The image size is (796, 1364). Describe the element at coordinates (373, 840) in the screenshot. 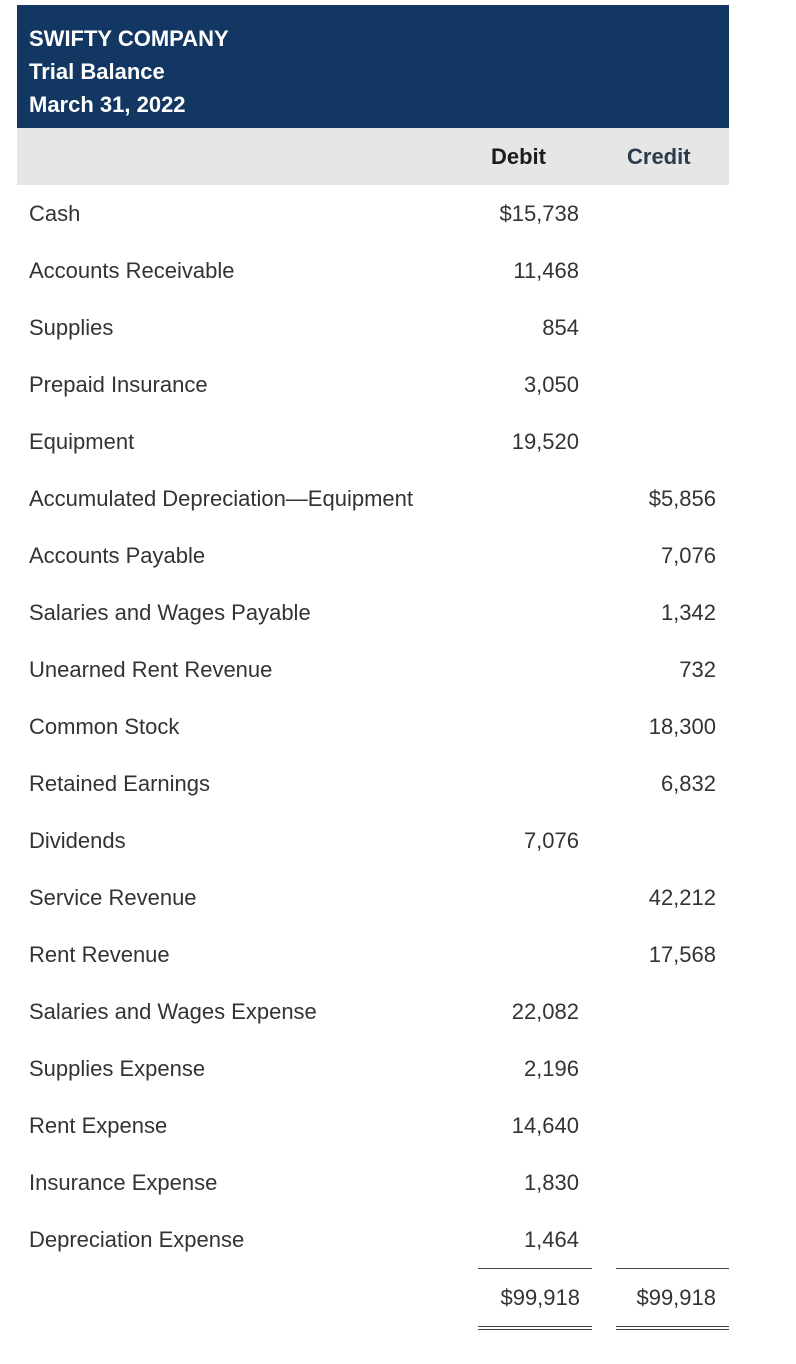

I see `table-row: Dividends 7,076` at that location.